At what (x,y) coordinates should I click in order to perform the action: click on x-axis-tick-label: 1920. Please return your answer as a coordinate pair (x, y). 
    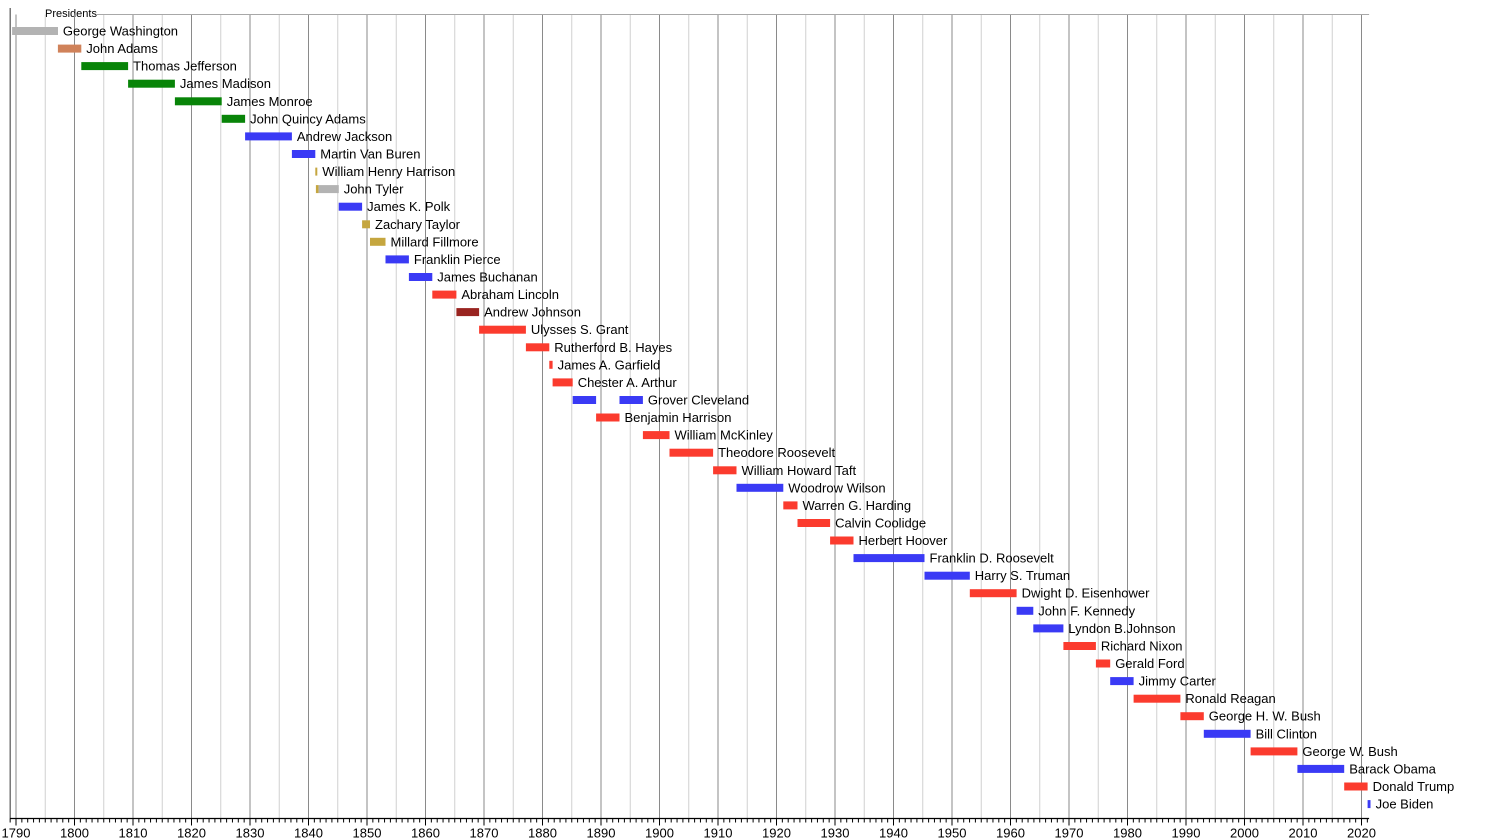
    Looking at the image, I should click on (776, 833).